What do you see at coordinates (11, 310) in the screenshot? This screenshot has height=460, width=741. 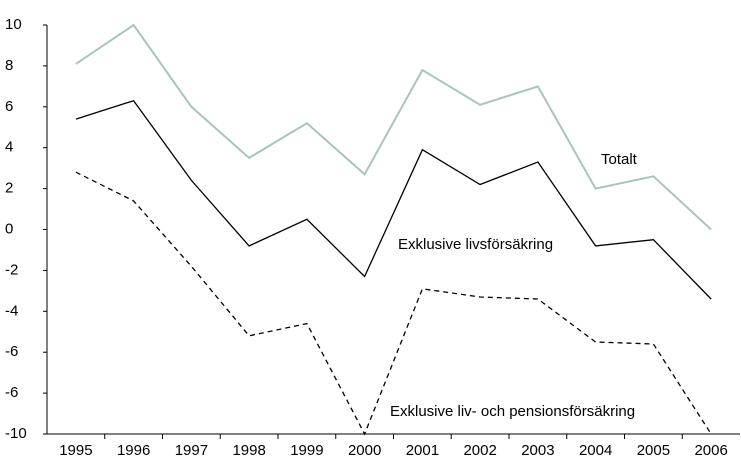 I see `y-tick-label: -4` at bounding box center [11, 310].